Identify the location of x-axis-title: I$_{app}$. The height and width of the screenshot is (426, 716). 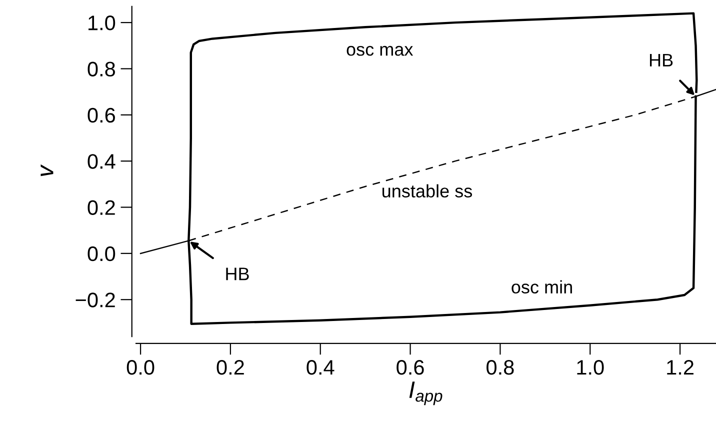
(425, 394).